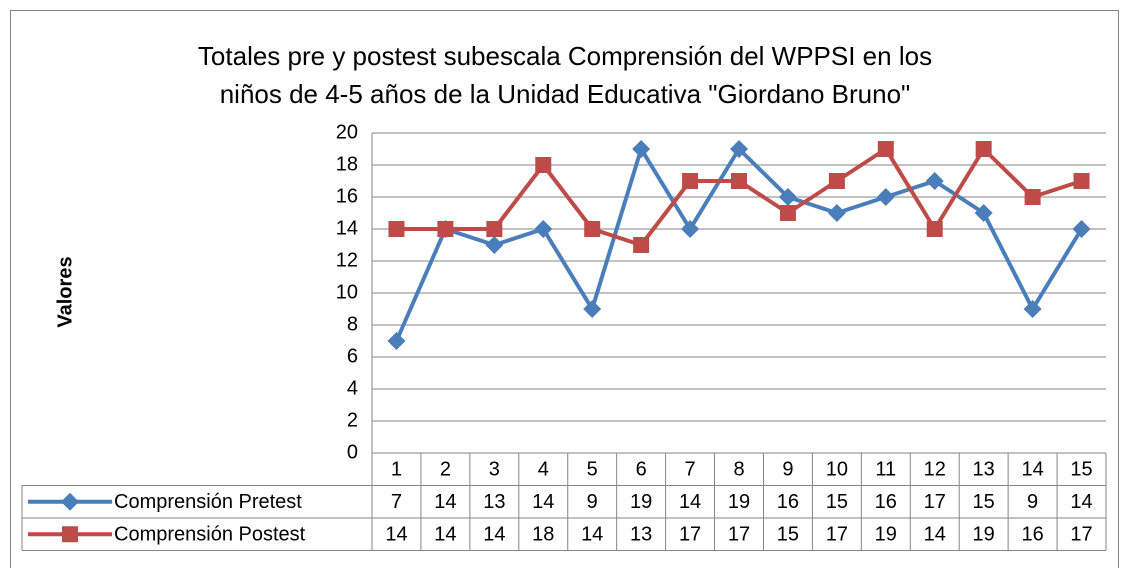  What do you see at coordinates (543, 470) in the screenshot?
I see `x-tick-label: 4` at bounding box center [543, 470].